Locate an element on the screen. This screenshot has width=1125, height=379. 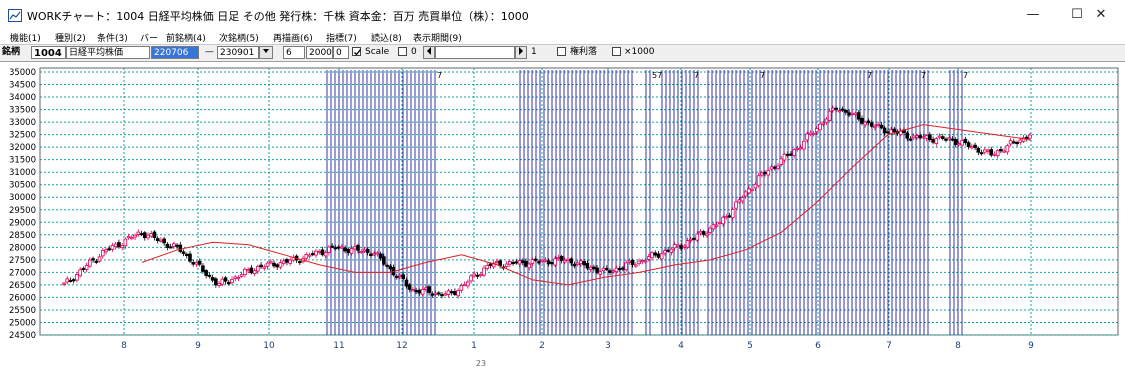
scroll-track is located at coordinates (475, 52).